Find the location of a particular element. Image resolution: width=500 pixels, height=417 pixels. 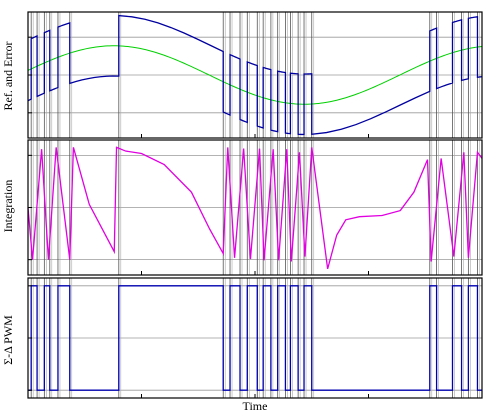

series-top-reference is located at coordinates (255, 75).